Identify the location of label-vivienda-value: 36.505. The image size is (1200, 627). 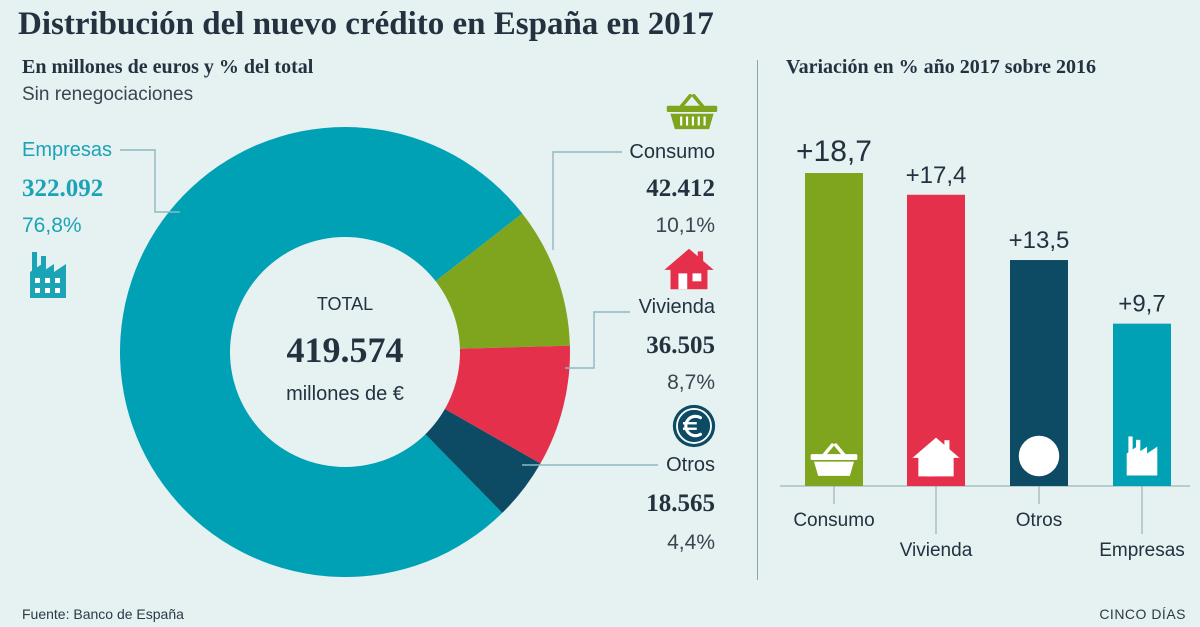
(680, 345).